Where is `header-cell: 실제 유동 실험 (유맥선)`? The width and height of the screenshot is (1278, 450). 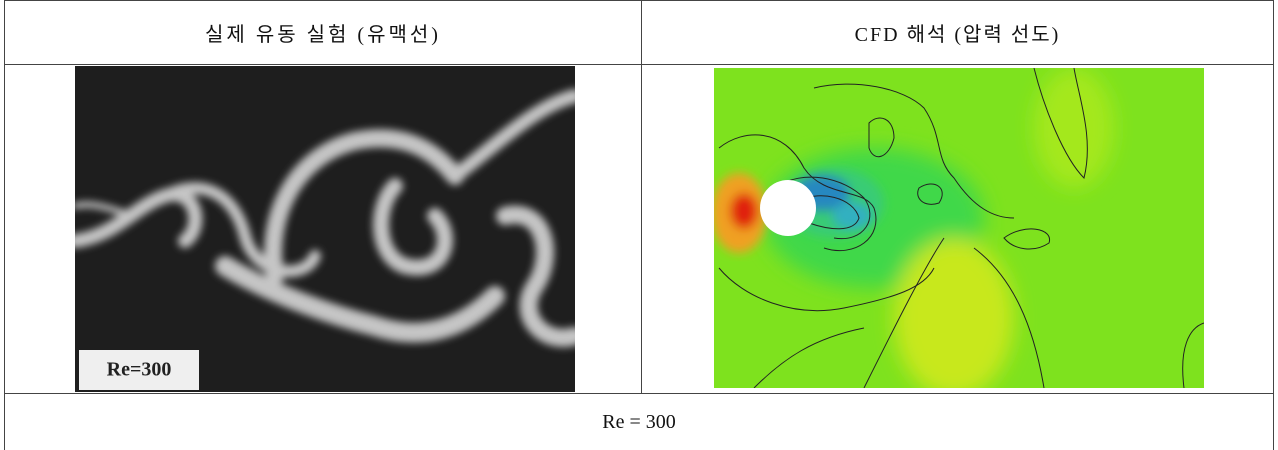 header-cell: 실제 유동 실험 (유맥선) is located at coordinates (323, 35).